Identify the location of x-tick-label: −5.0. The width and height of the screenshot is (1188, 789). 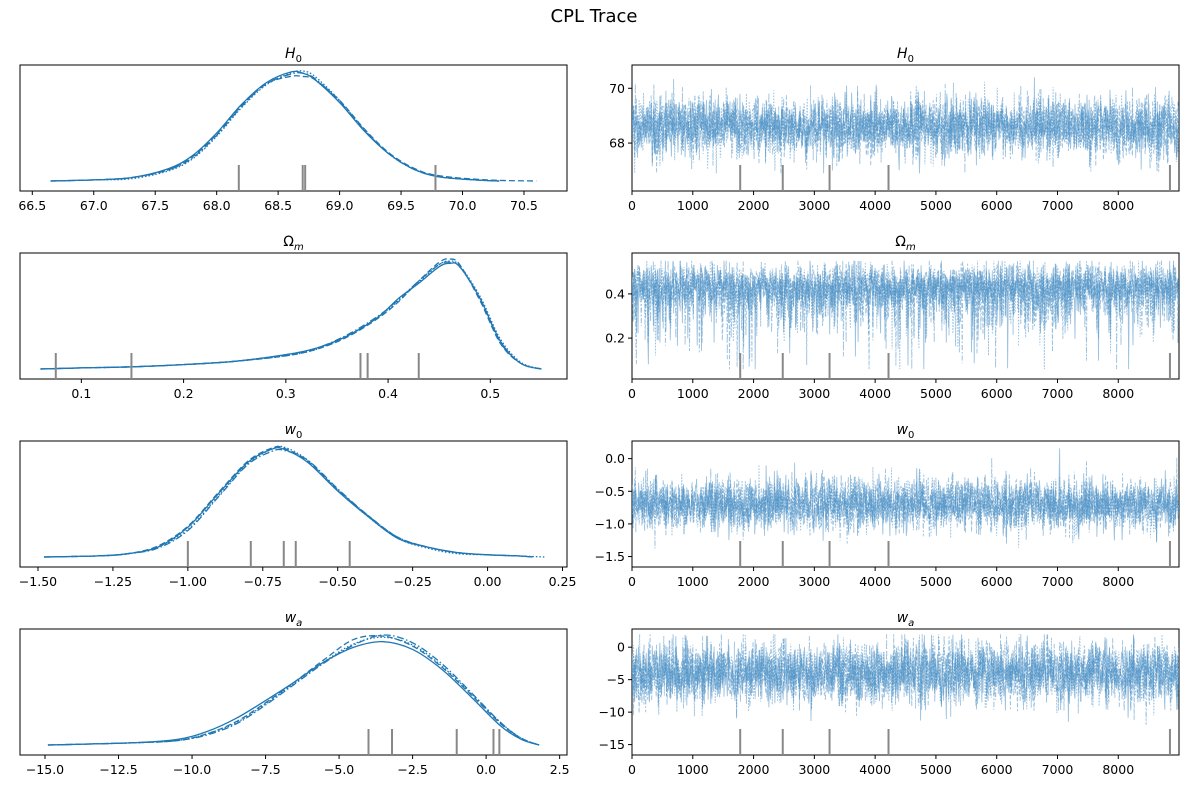
(339, 769).